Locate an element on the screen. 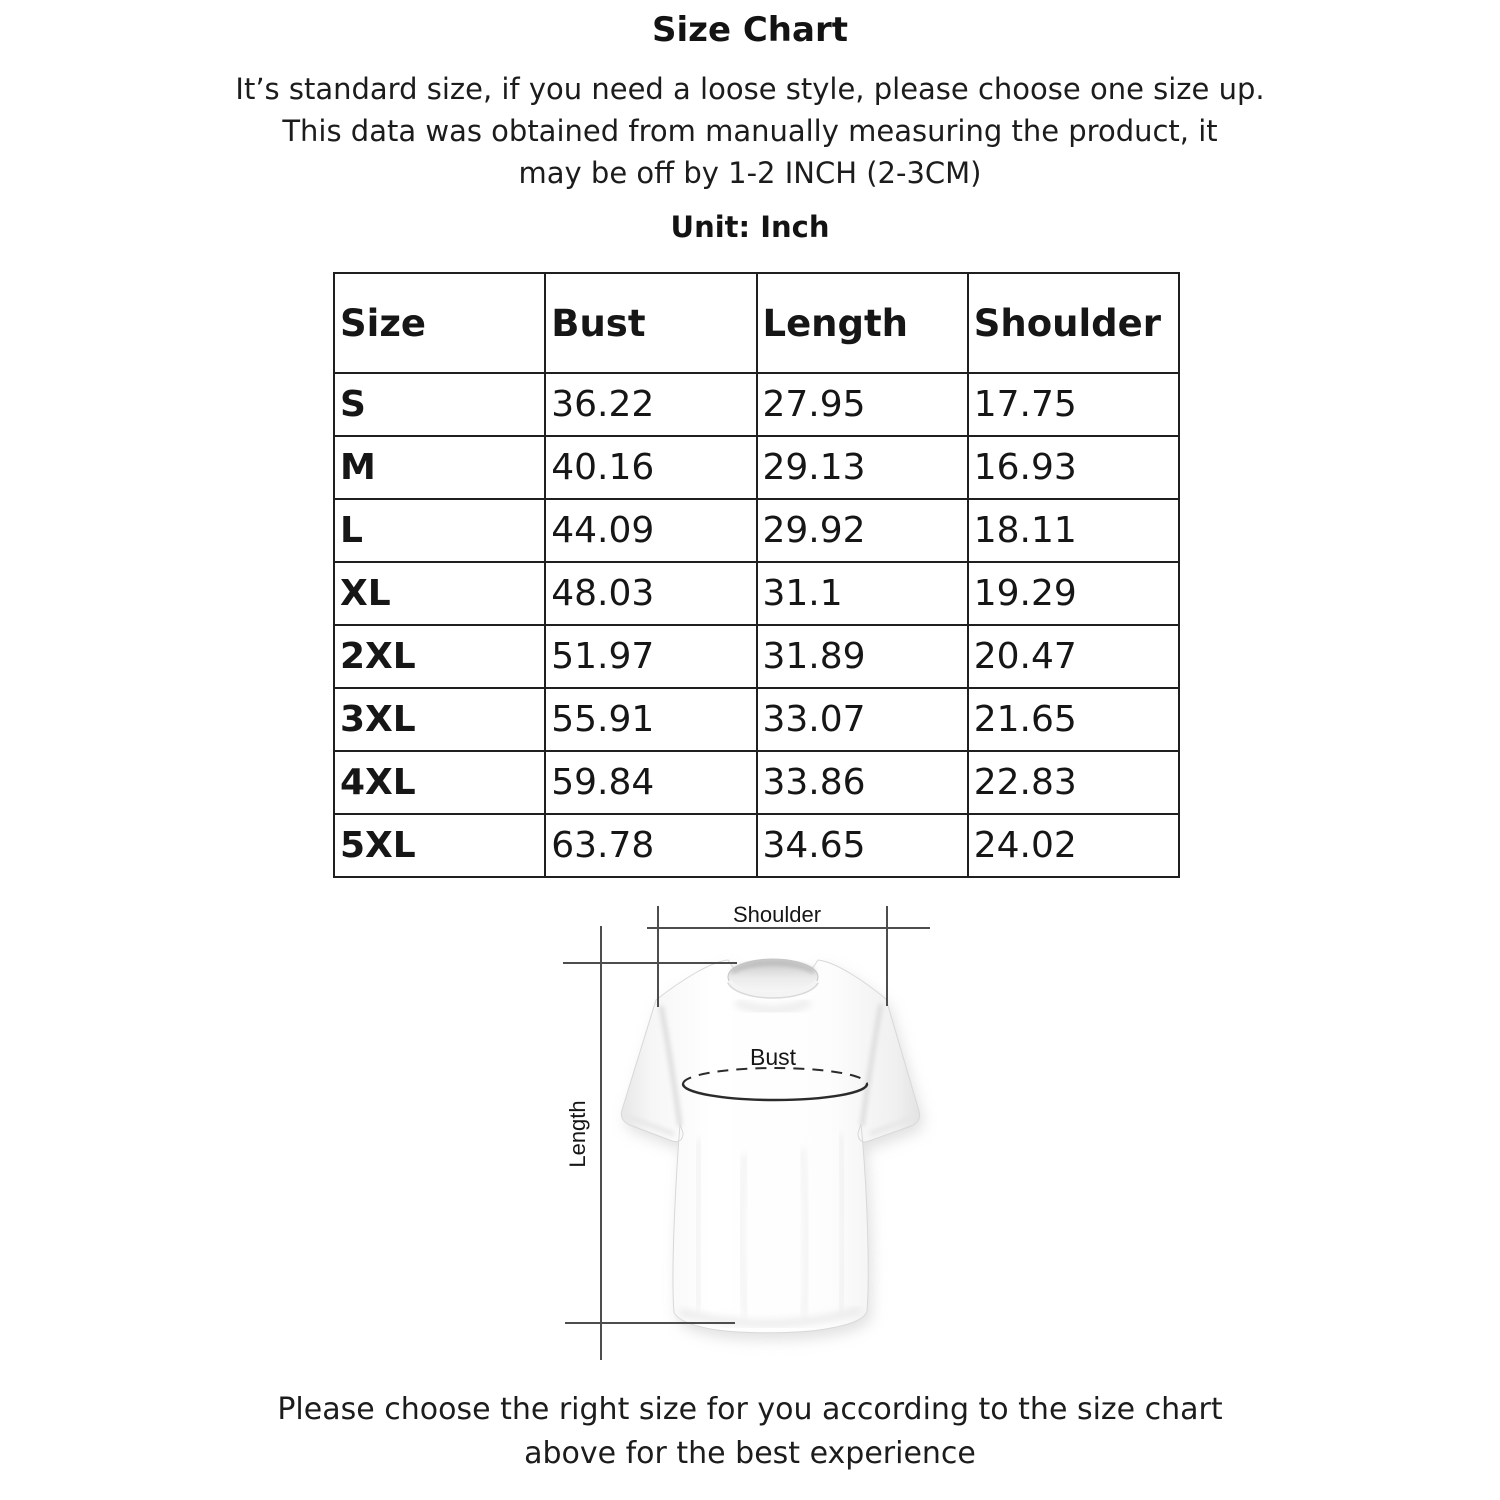 This screenshot has width=1500, height=1500. collar-band-edge is located at coordinates (773, 990).